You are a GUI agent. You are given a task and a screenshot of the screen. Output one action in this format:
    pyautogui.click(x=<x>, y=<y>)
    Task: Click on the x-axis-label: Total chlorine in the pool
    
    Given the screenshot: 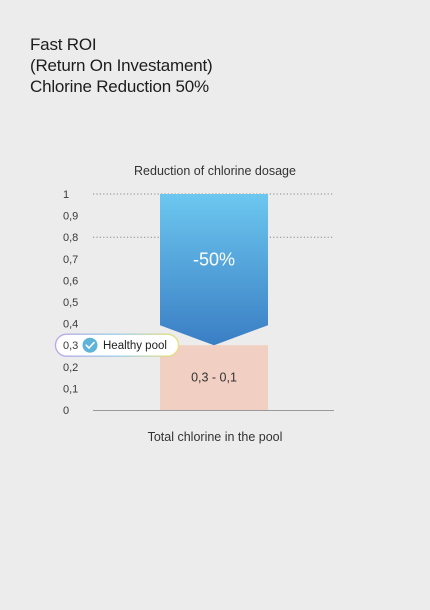 What is the action you would take?
    pyautogui.click(x=215, y=437)
    